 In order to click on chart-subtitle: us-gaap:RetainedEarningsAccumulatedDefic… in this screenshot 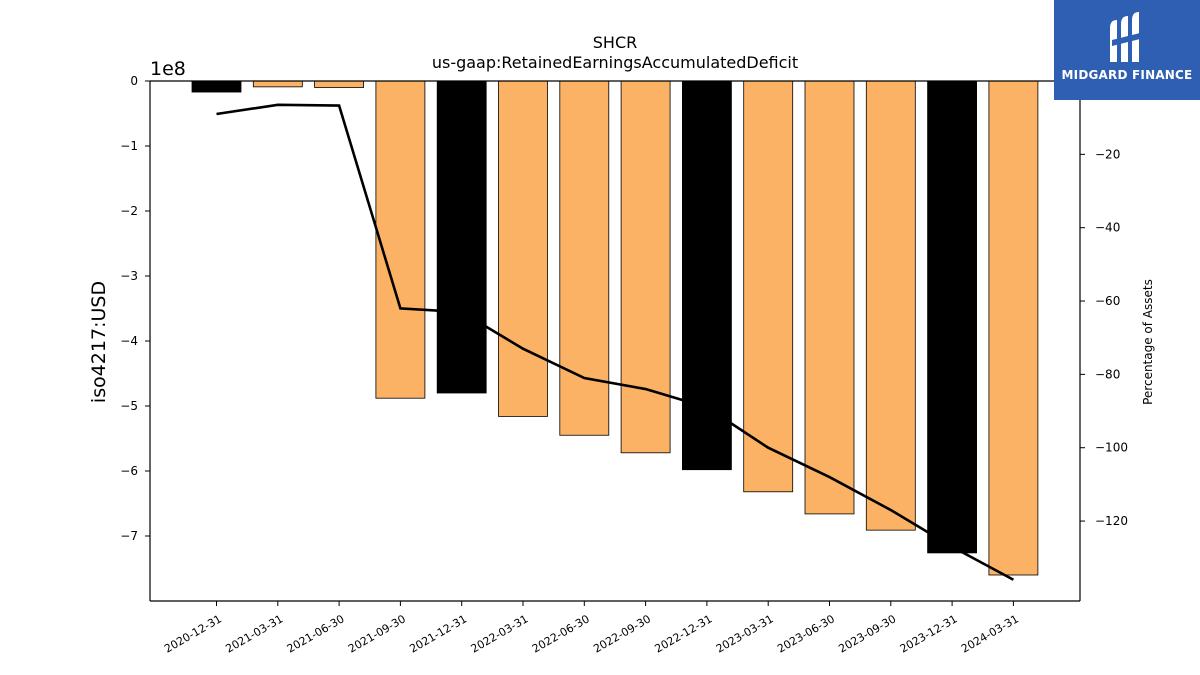, I will do `click(615, 62)`.